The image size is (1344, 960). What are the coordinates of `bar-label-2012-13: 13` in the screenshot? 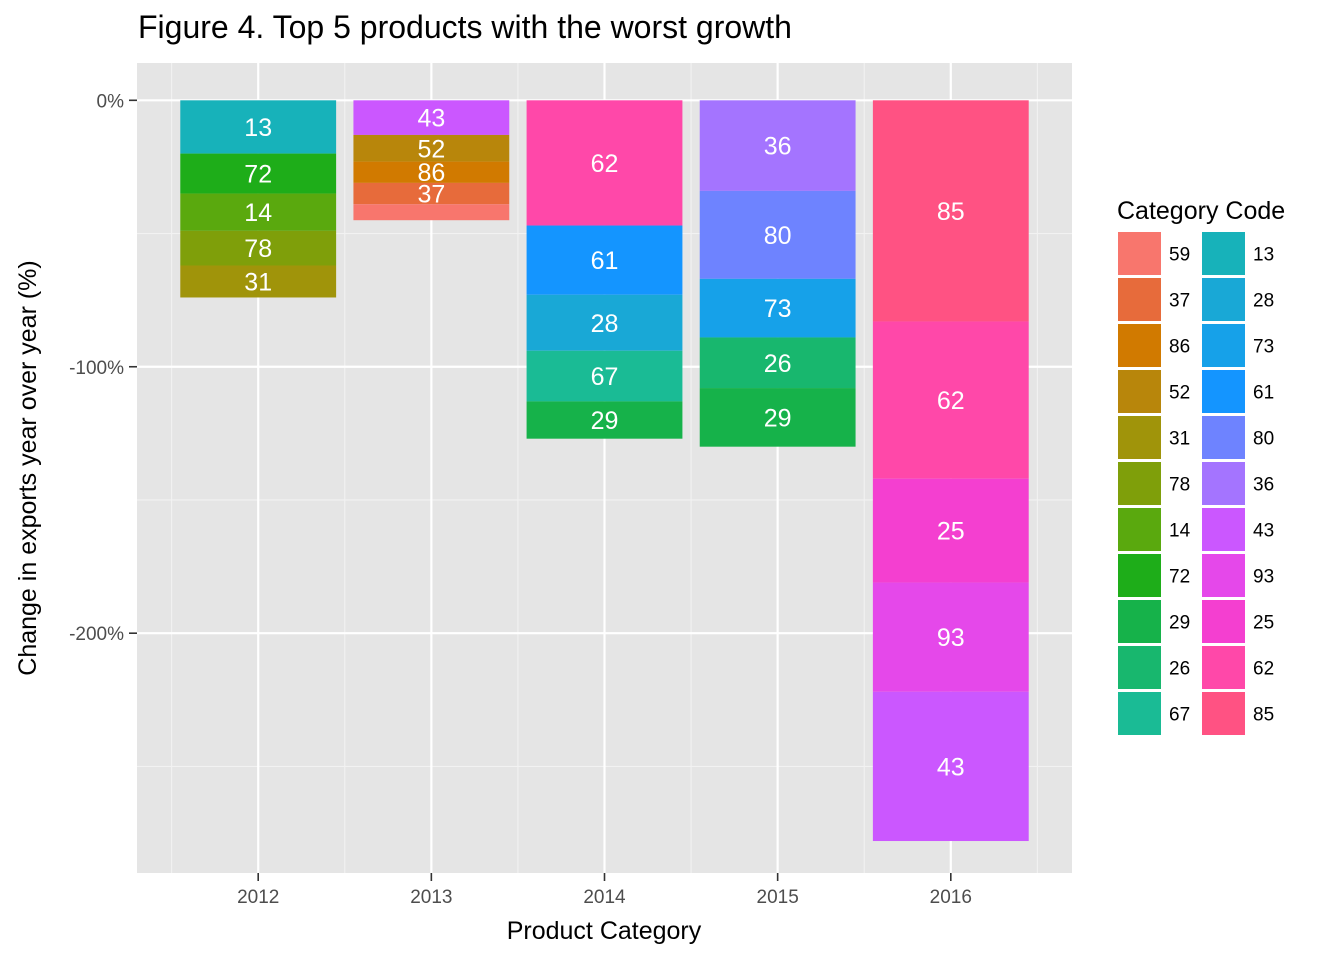 It's located at (258, 128).